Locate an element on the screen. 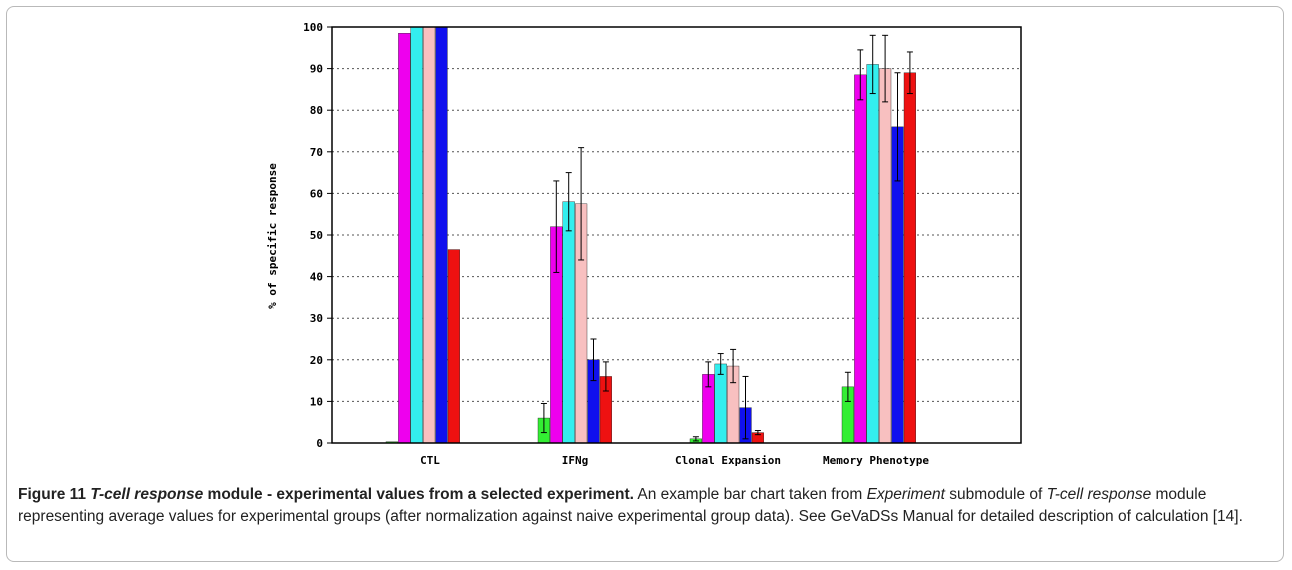 This screenshot has width=1292, height=570. caption-body-1: An example bar chart taken from is located at coordinates (750, 494).